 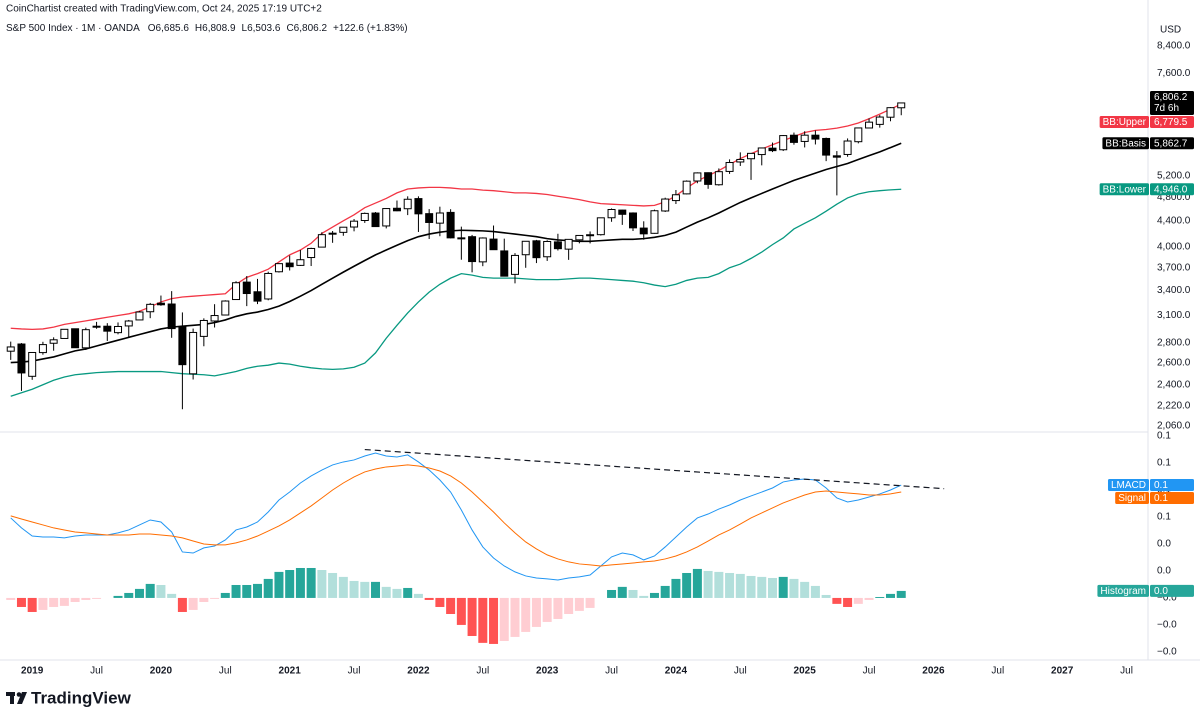 I want to click on y-tick-label: −0.0, so click(x=1167, y=598).